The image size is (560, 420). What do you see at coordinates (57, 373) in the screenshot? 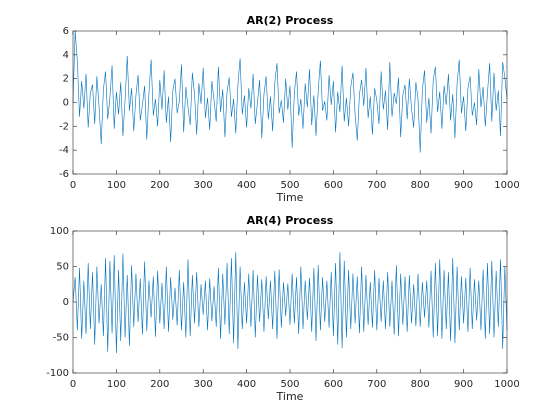
I see `y-tick-label: -100` at bounding box center [57, 373].